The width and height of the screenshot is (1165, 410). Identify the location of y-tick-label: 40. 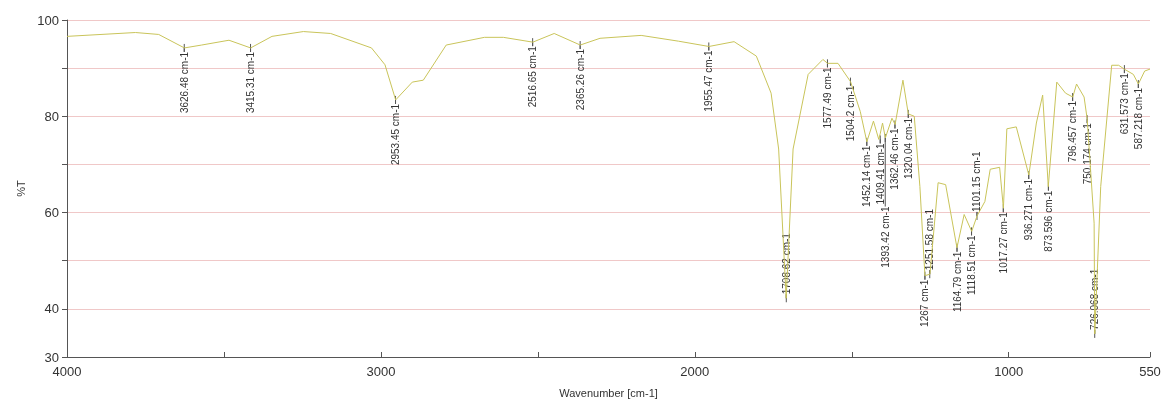
(51, 309).